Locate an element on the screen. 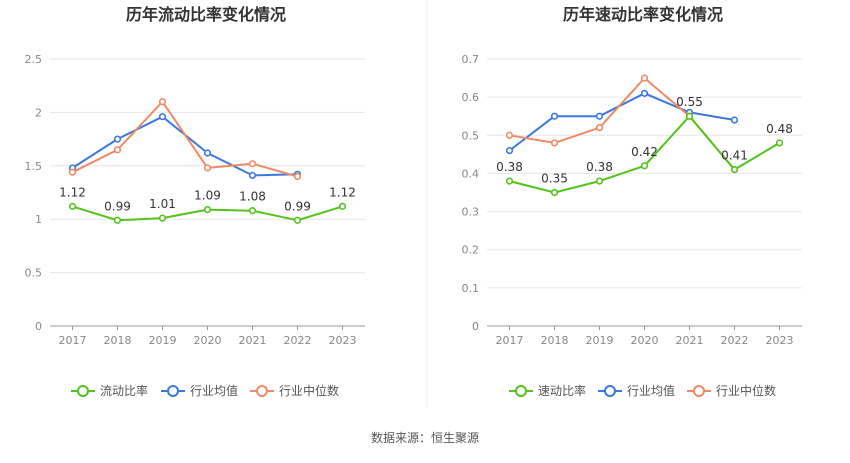 This screenshot has width=850, height=463. chart-2-legend-label: 行业中位数 is located at coordinates (746, 390).